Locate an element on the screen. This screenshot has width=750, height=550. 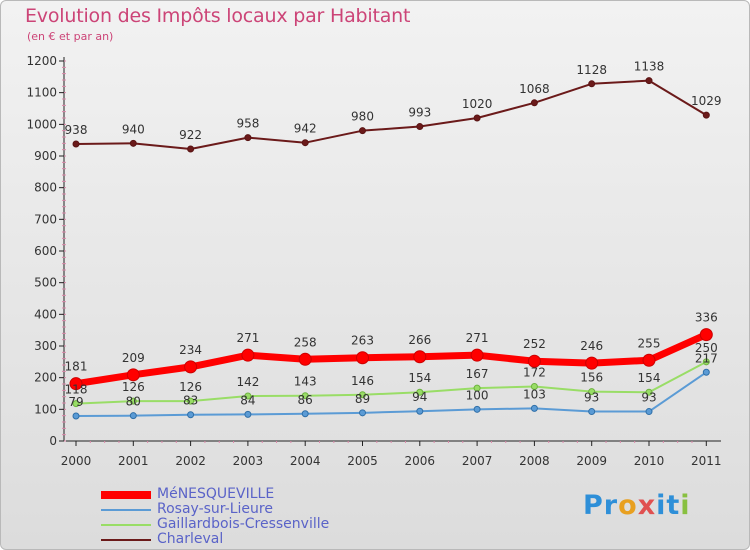
brand-letter: r is located at coordinates (611, 505).